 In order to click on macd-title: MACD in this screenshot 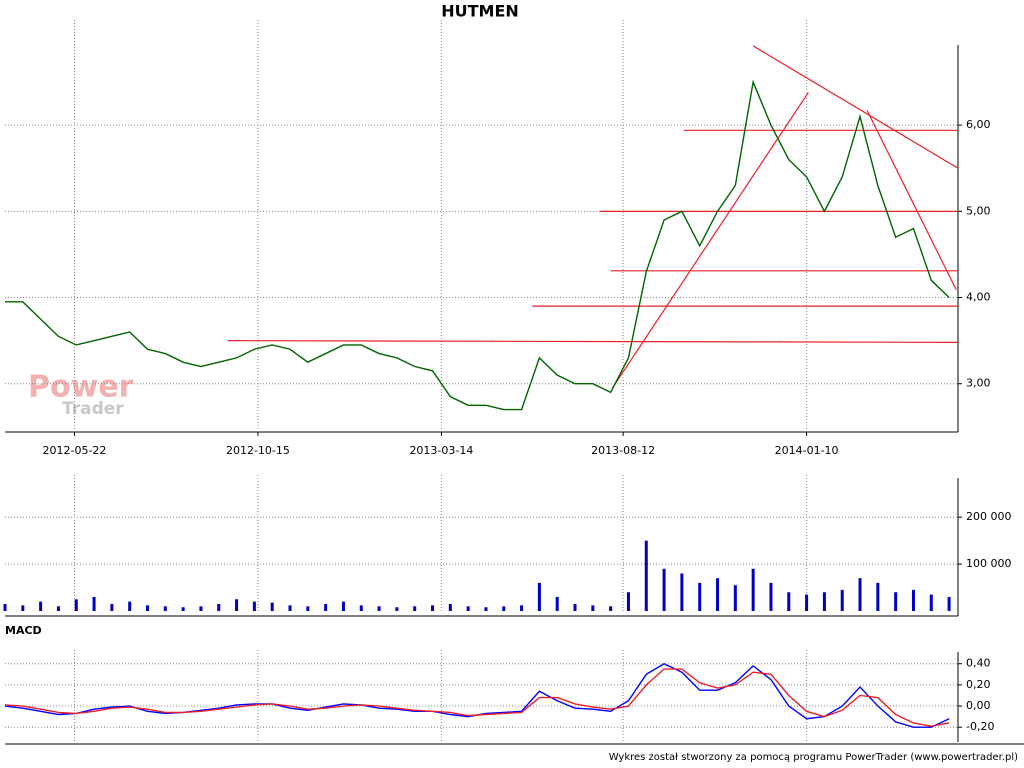, I will do `click(23, 630)`.